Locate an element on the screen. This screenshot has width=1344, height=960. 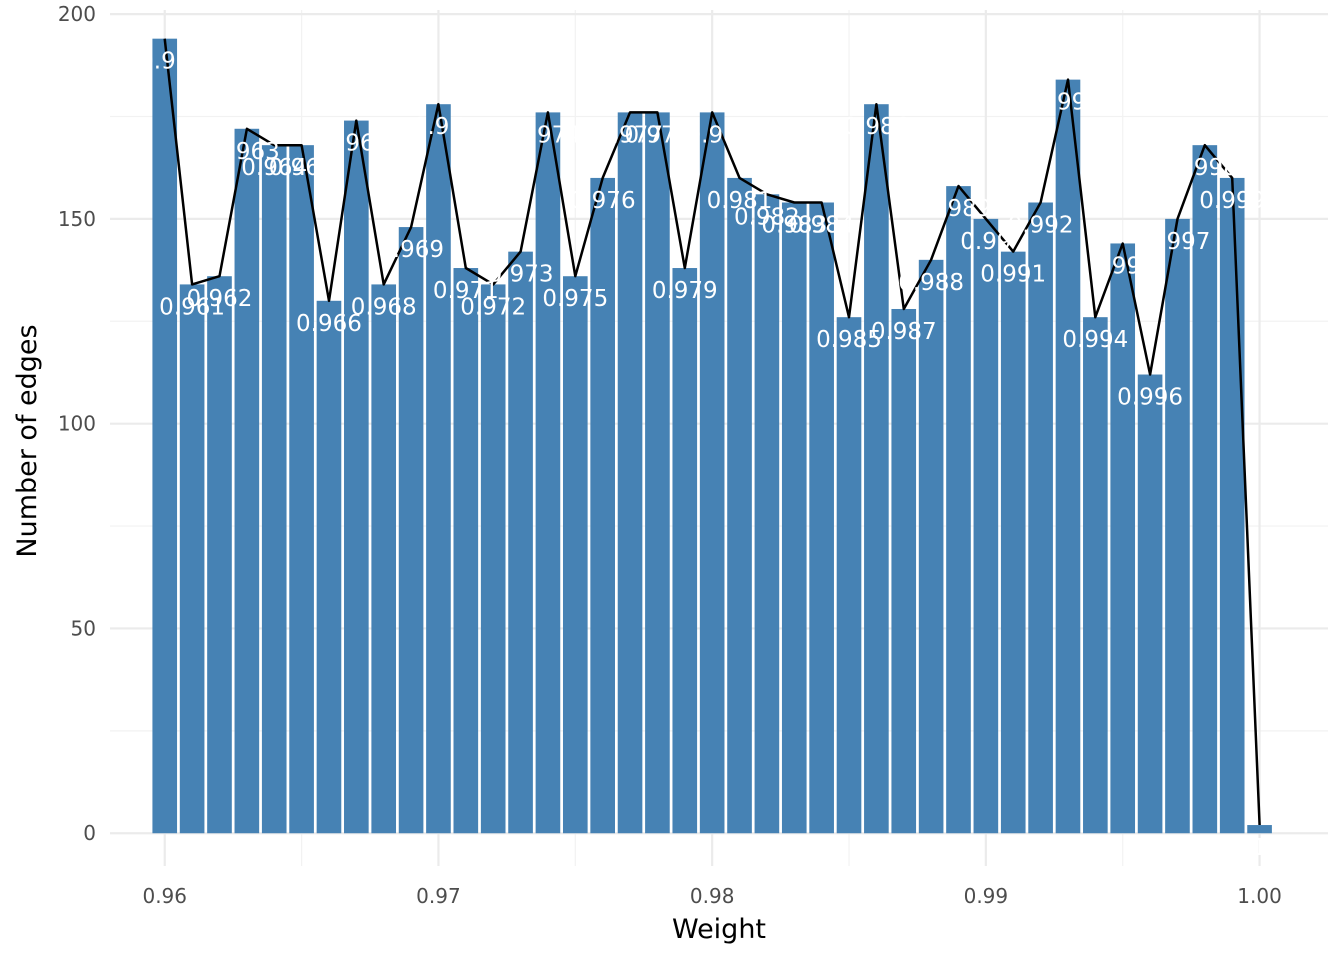
bar-value-label: 0.998 is located at coordinates (1205, 168).